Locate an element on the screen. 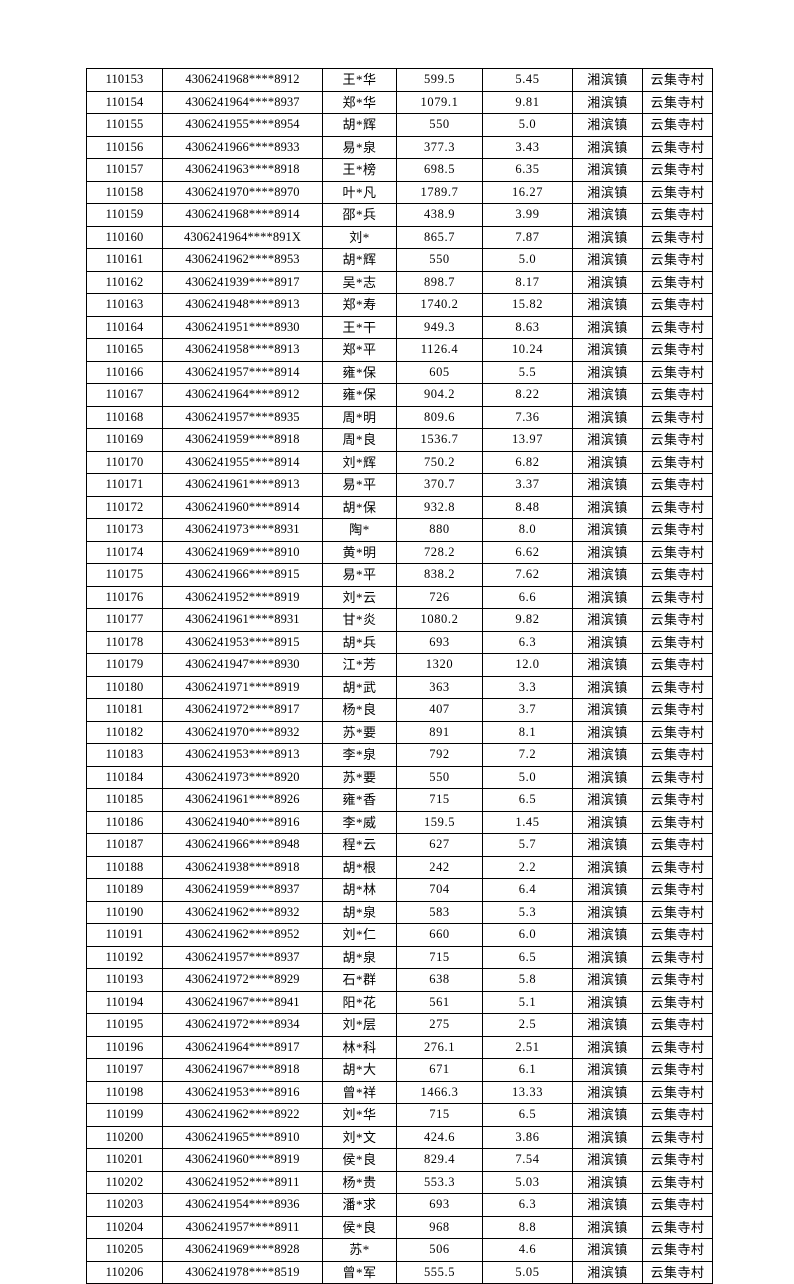  table-row: 110194 4306241967****8941 阳*花 561 5.1 湘滨镇 云集寺村 is located at coordinates (399, 1002).